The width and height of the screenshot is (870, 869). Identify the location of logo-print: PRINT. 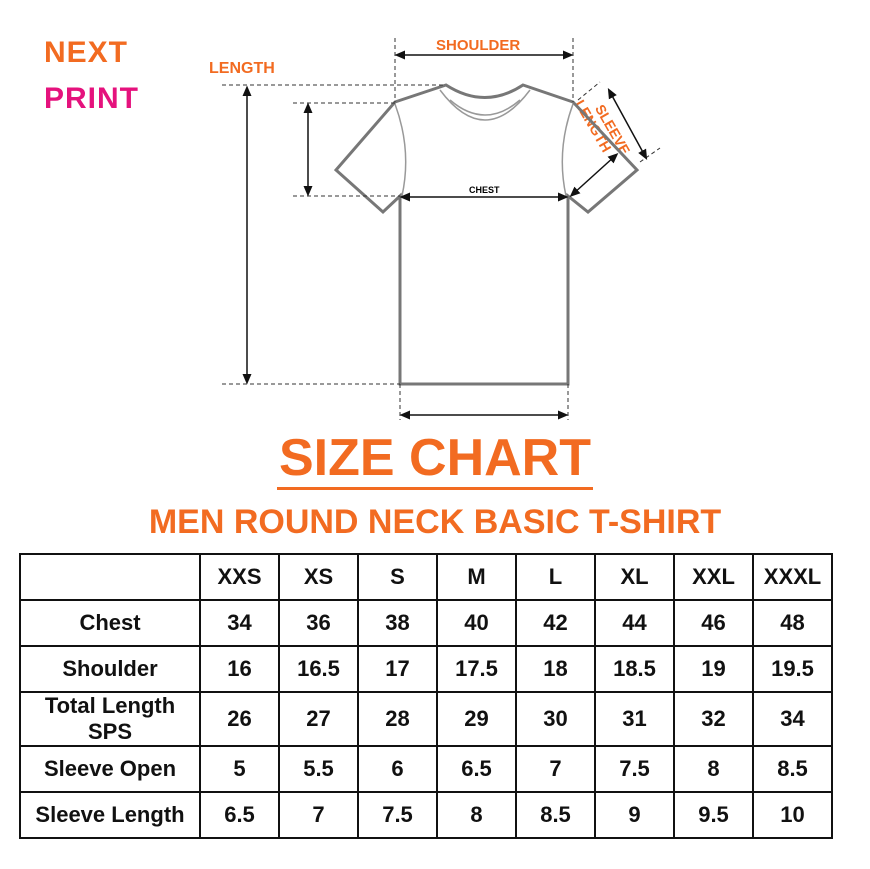
(91, 98).